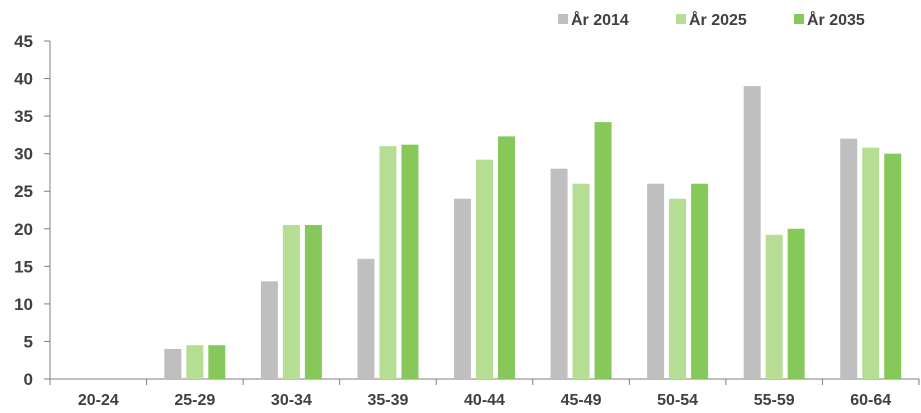  Describe the element at coordinates (28, 379) in the screenshot. I see `y-tick-label: 0` at that location.